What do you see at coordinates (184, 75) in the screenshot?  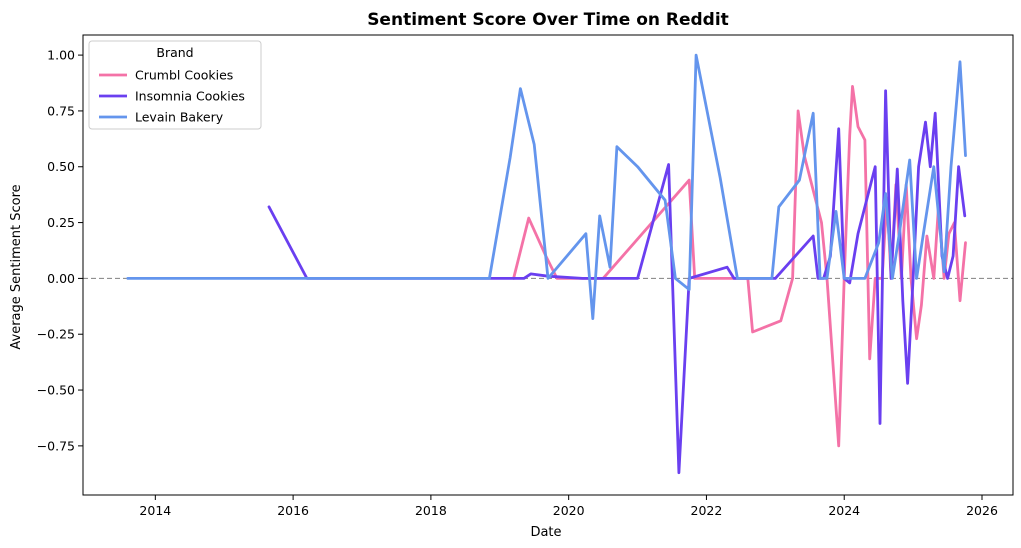 I see `legend-label-1: Crumbl Cookies` at bounding box center [184, 75].